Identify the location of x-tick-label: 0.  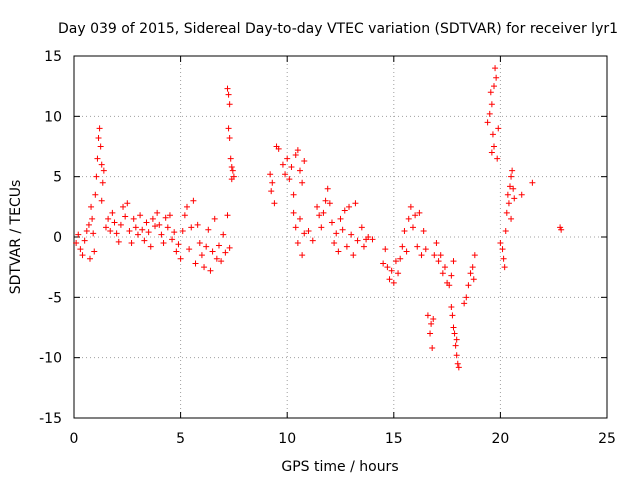
(74, 439).